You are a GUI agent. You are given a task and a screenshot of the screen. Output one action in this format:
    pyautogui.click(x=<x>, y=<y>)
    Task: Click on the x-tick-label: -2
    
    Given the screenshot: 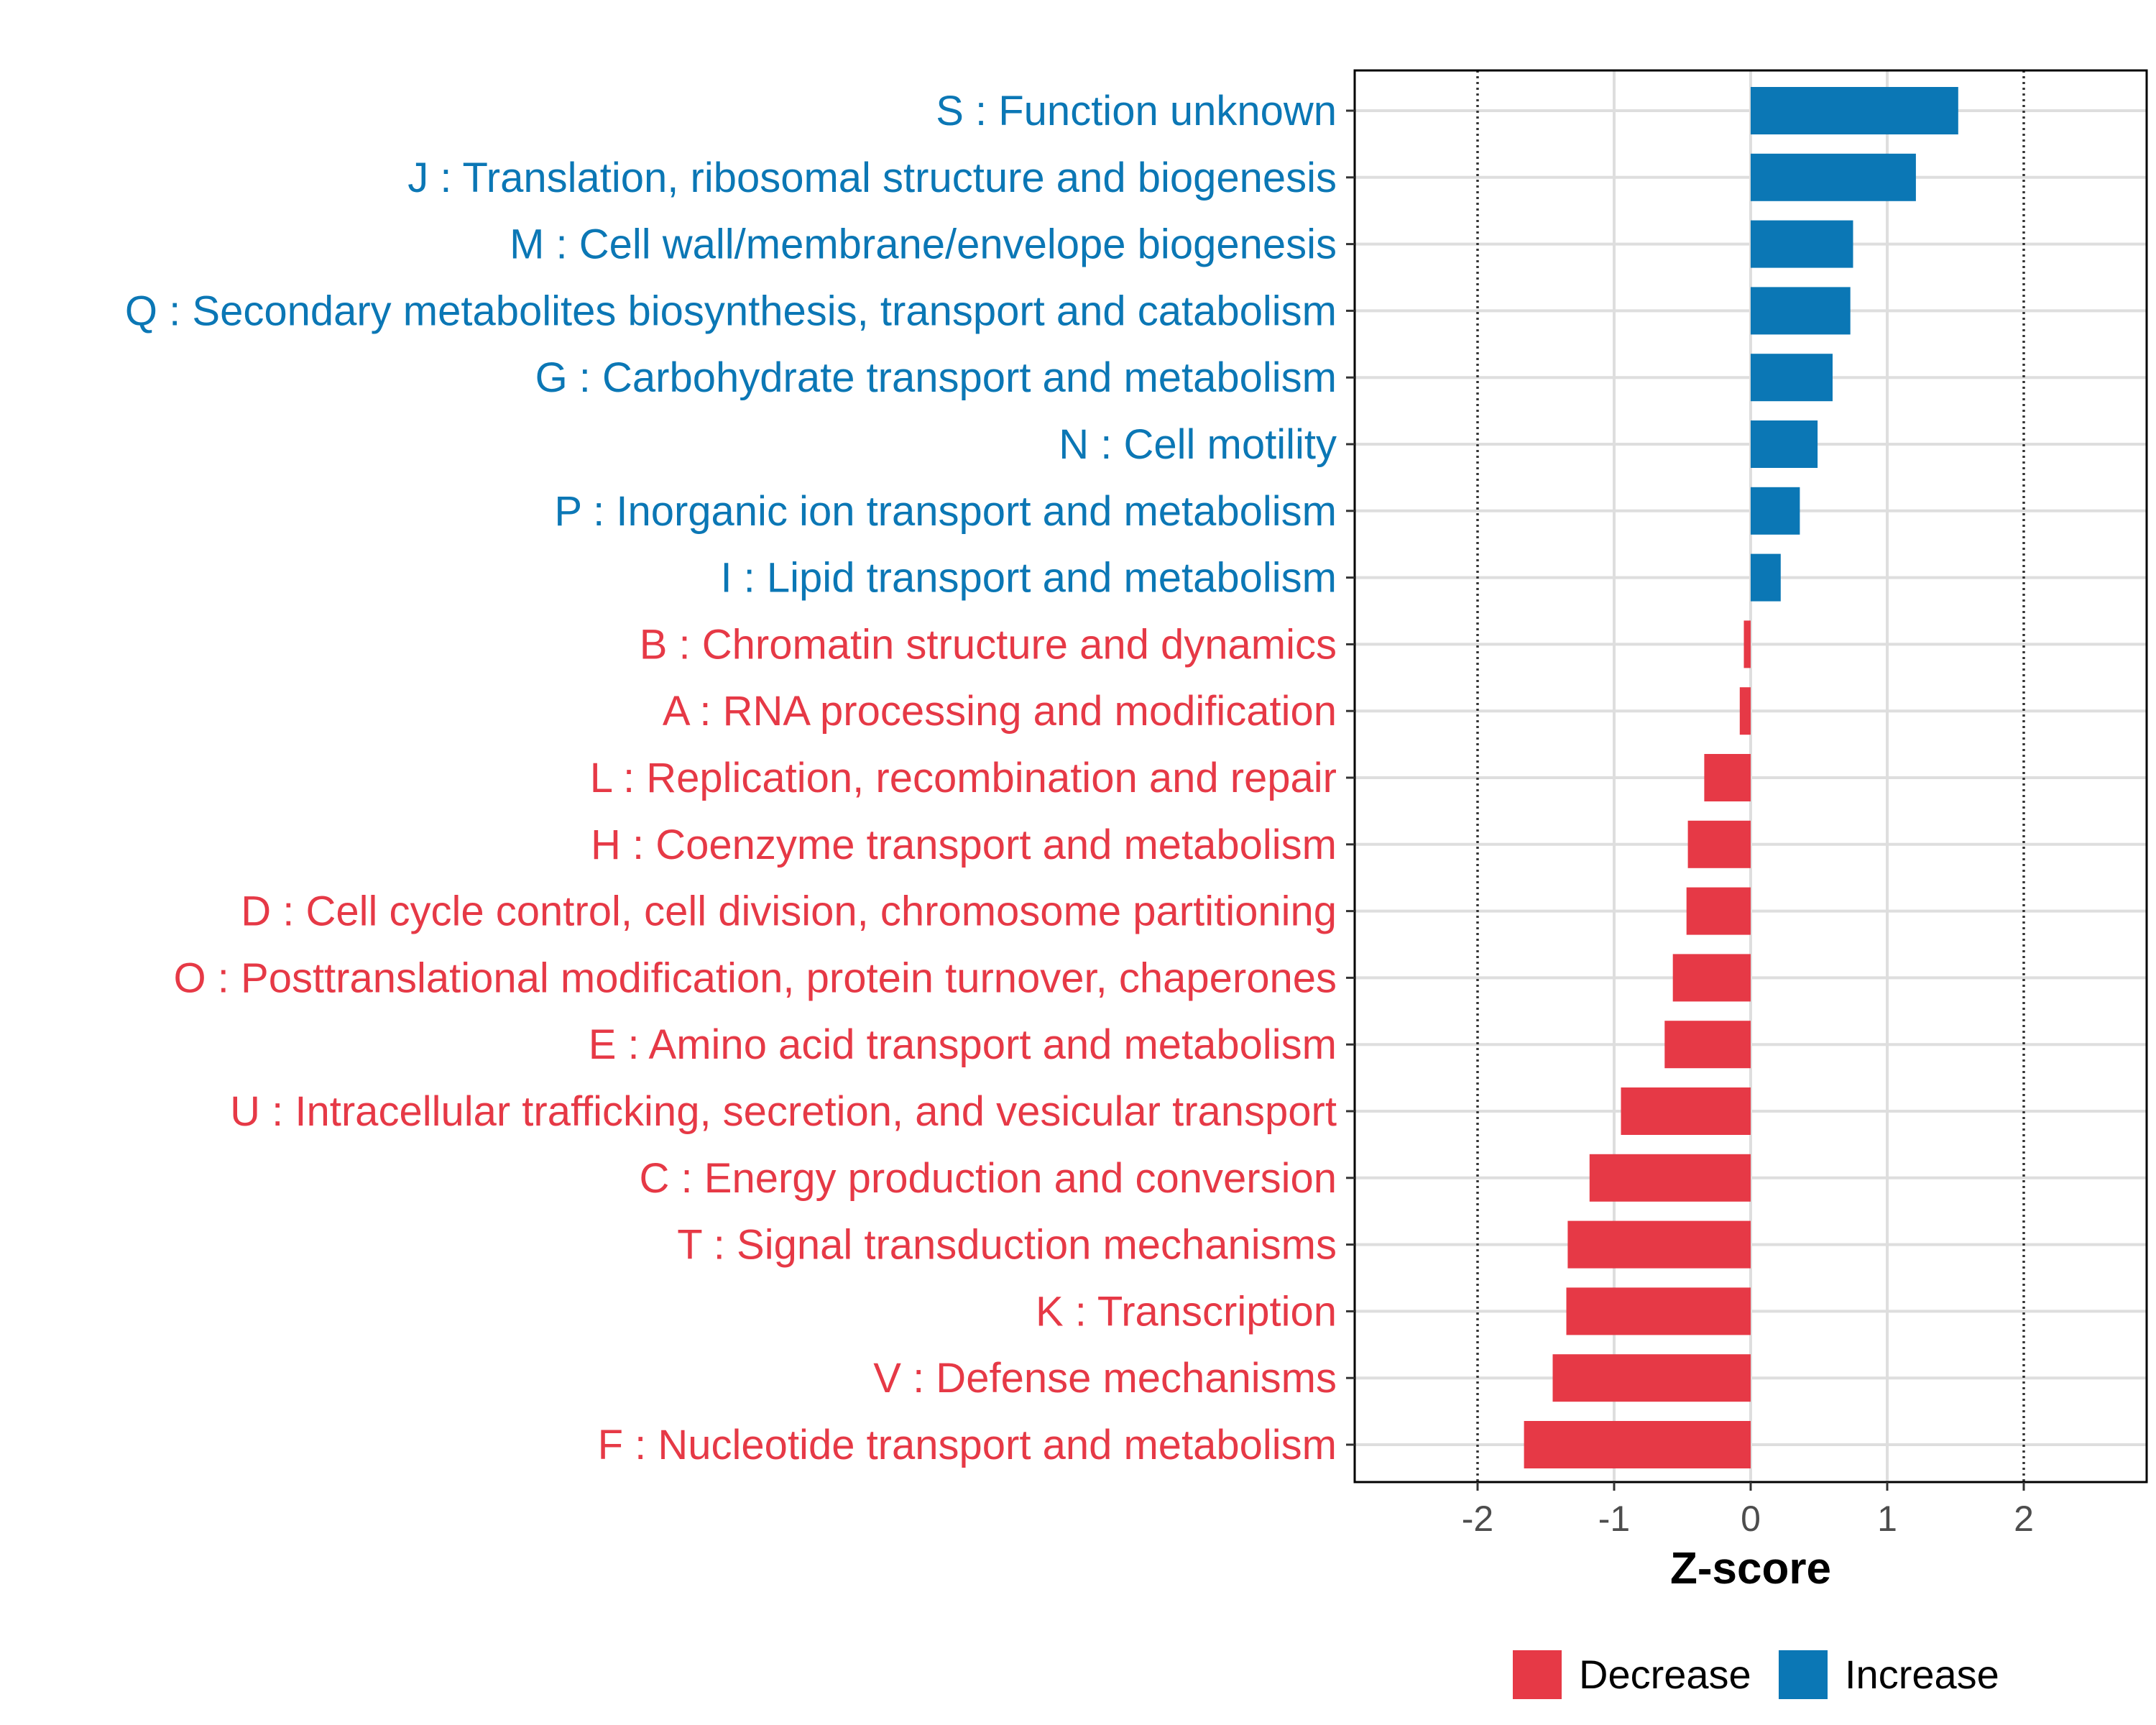 What is the action you would take?
    pyautogui.click(x=1478, y=1519)
    